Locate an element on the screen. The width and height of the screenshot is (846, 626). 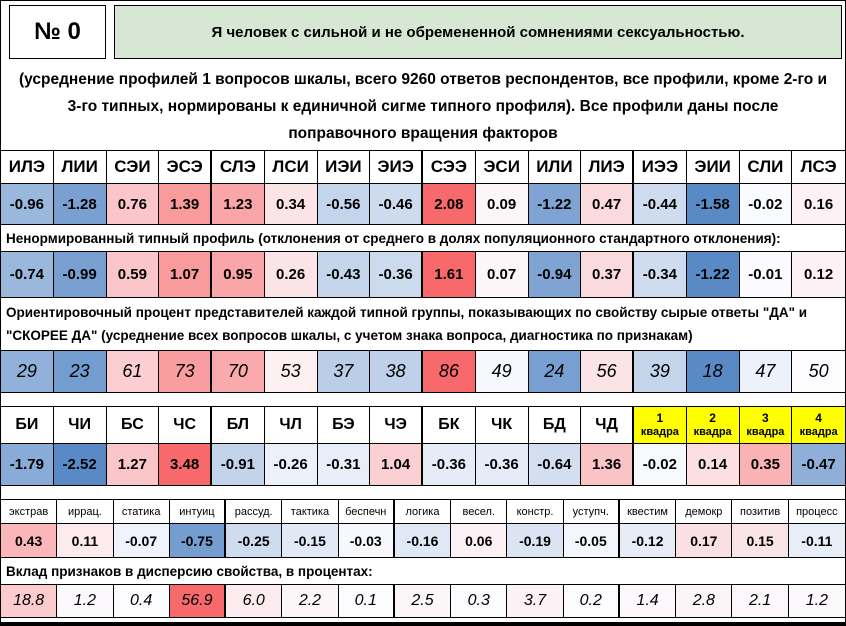
type-header-cell: ЭИИ is located at coordinates (713, 167).